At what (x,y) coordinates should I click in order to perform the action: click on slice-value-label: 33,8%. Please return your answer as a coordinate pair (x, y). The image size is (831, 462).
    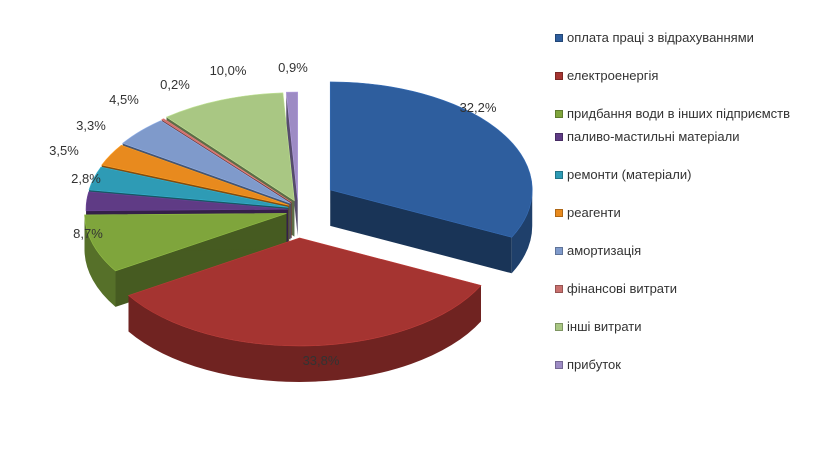
    Looking at the image, I should click on (321, 360).